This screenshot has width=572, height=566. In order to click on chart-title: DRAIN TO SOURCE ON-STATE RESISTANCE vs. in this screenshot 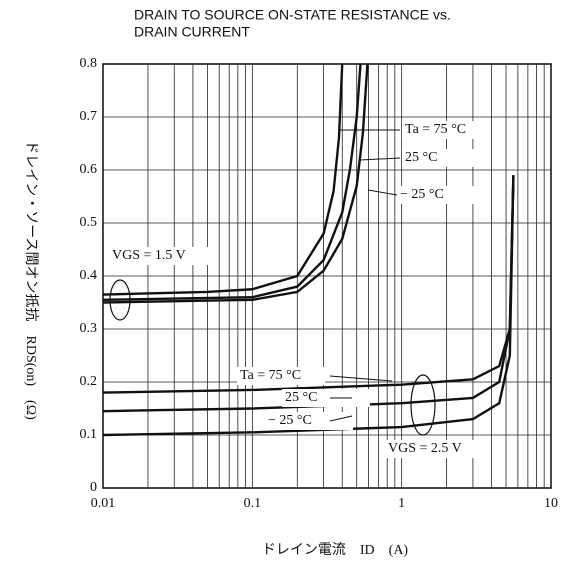, I will do `click(292, 15)`.